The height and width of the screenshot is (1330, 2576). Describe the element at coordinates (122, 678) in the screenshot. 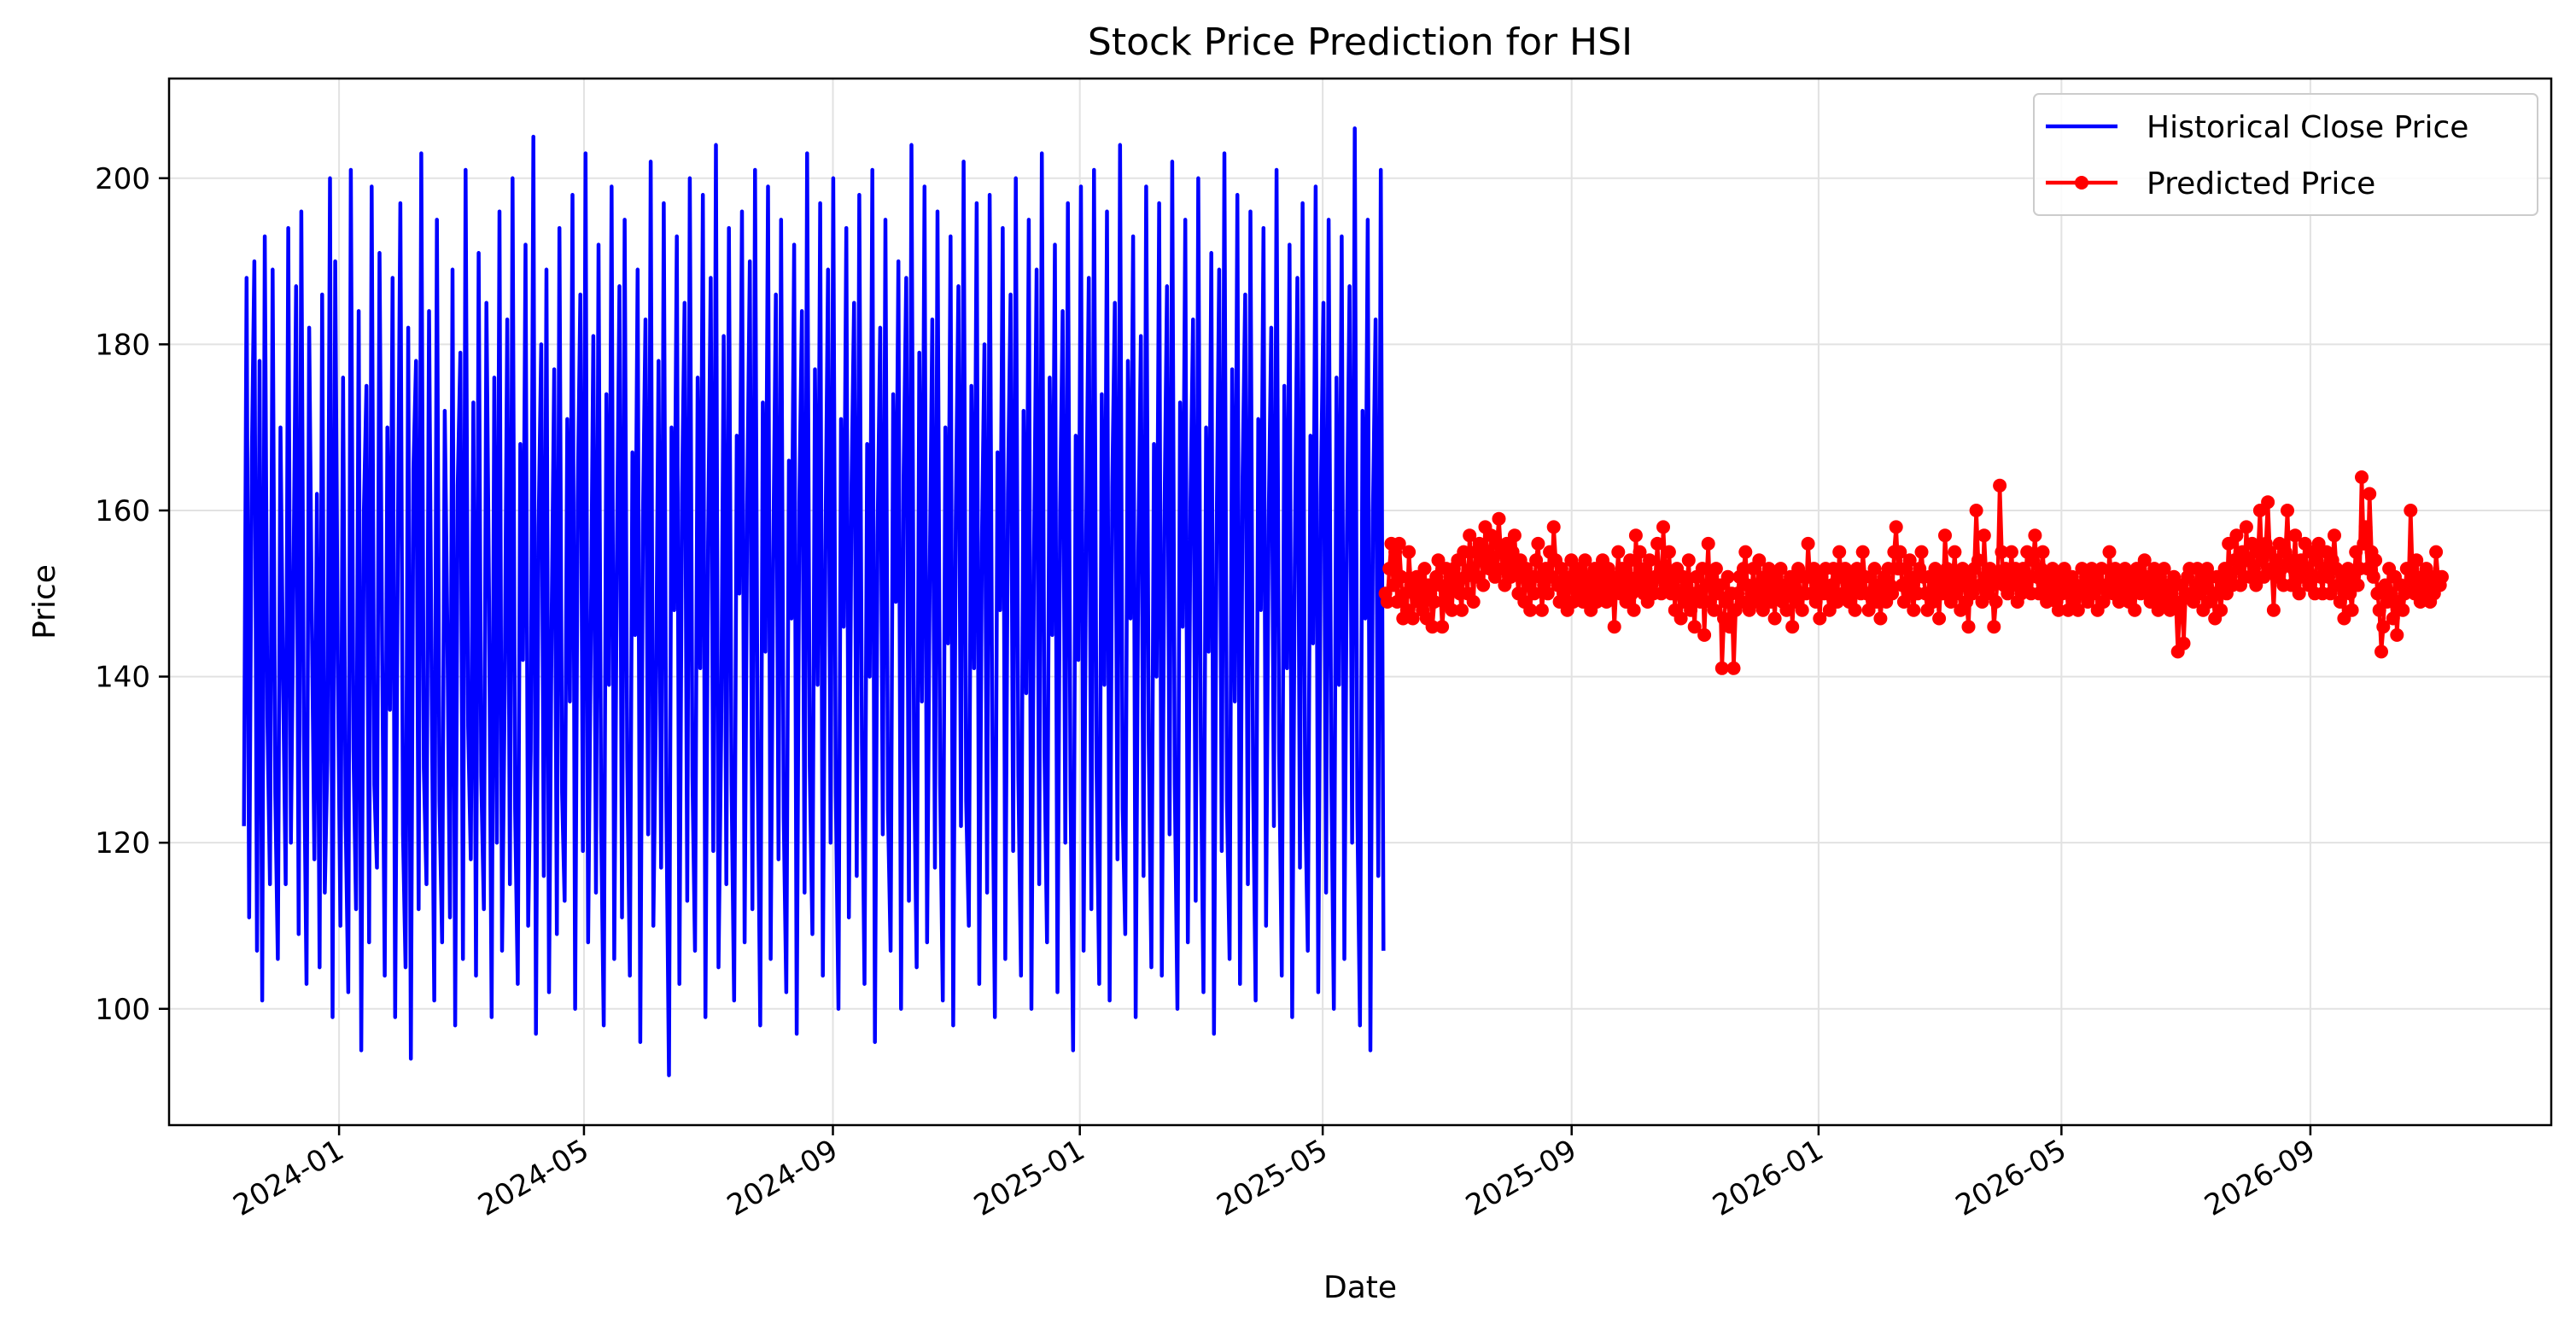

I see `y-tick-label: 140` at that location.